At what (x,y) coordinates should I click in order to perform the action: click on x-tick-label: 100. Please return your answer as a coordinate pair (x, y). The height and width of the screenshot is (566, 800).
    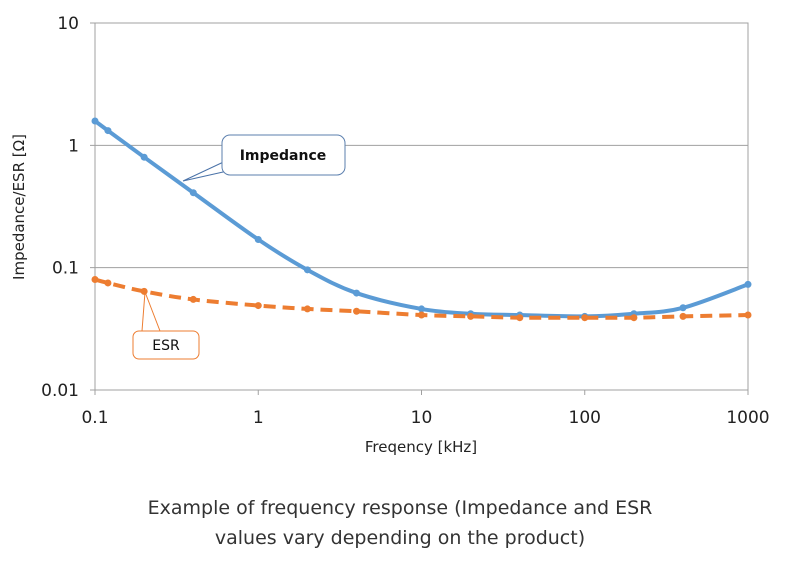
    Looking at the image, I should click on (585, 418).